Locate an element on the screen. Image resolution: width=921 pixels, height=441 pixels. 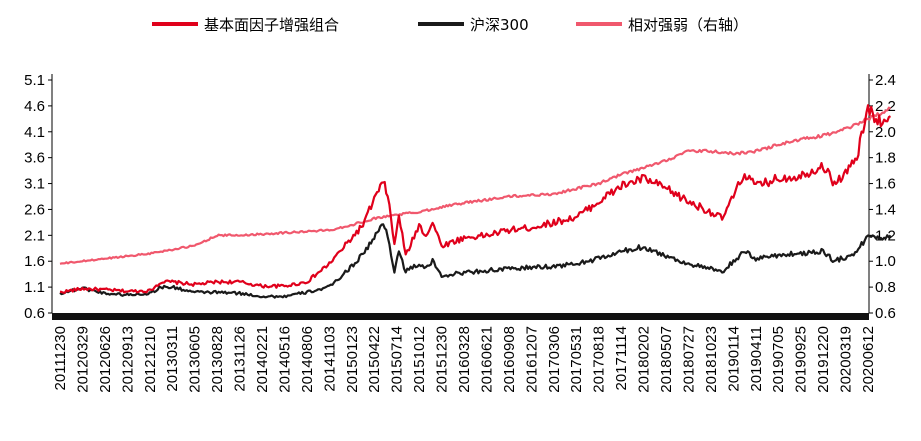
left-tick-label: 2.6 is located at coordinates (34, 209).